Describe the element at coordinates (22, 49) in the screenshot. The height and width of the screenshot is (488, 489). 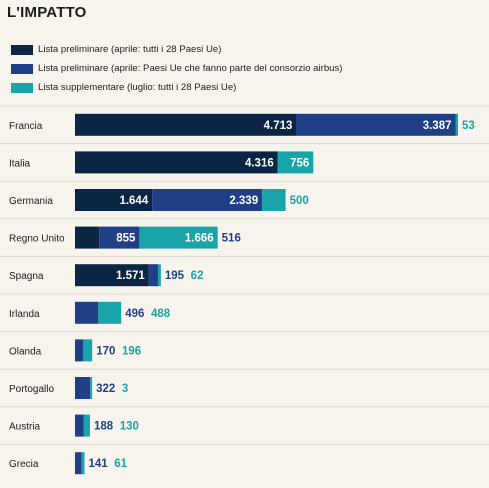
I see `legend-swatch-preliminare-tutti` at that location.